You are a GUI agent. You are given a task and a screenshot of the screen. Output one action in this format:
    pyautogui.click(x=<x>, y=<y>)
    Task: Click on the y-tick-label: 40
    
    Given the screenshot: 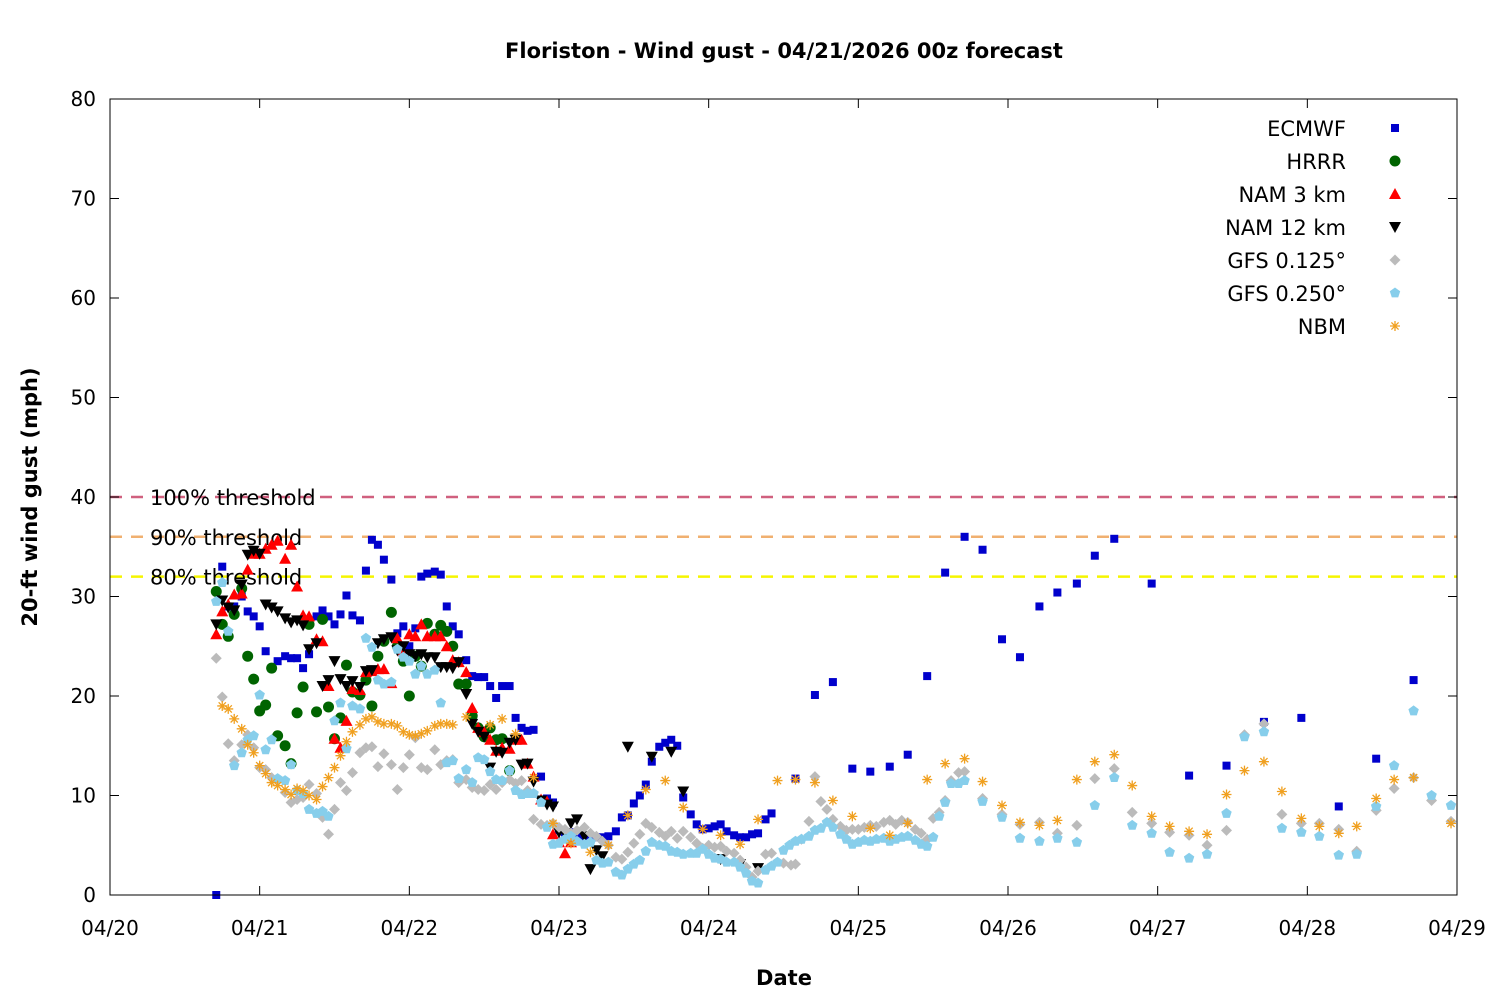 What is the action you would take?
    pyautogui.click(x=83, y=497)
    